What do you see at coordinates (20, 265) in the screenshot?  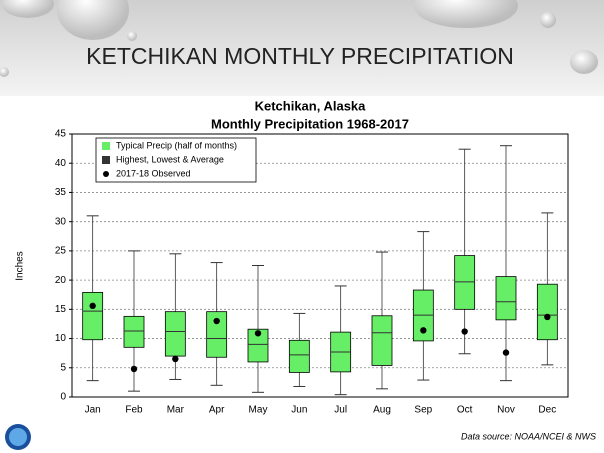 I see `y-axis-label: Inches` at bounding box center [20, 265].